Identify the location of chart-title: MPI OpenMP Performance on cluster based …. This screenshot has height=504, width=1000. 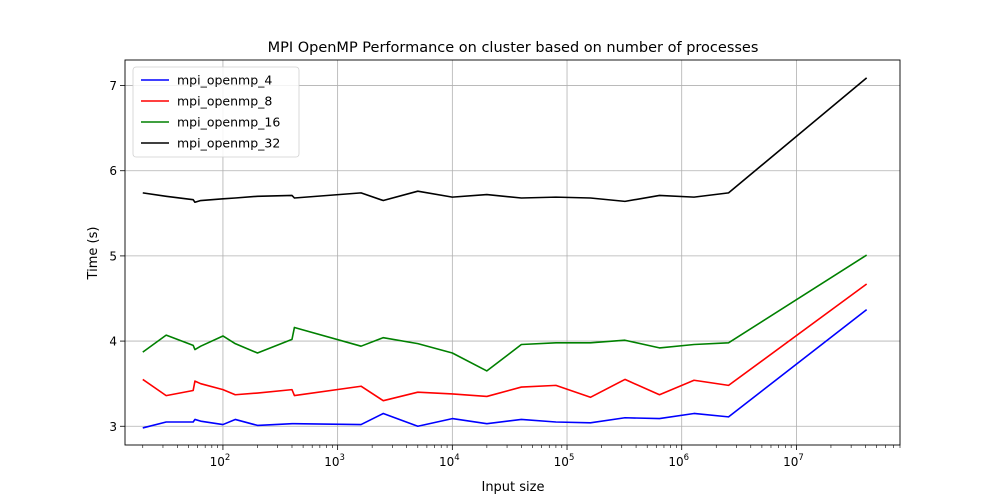
(513, 48).